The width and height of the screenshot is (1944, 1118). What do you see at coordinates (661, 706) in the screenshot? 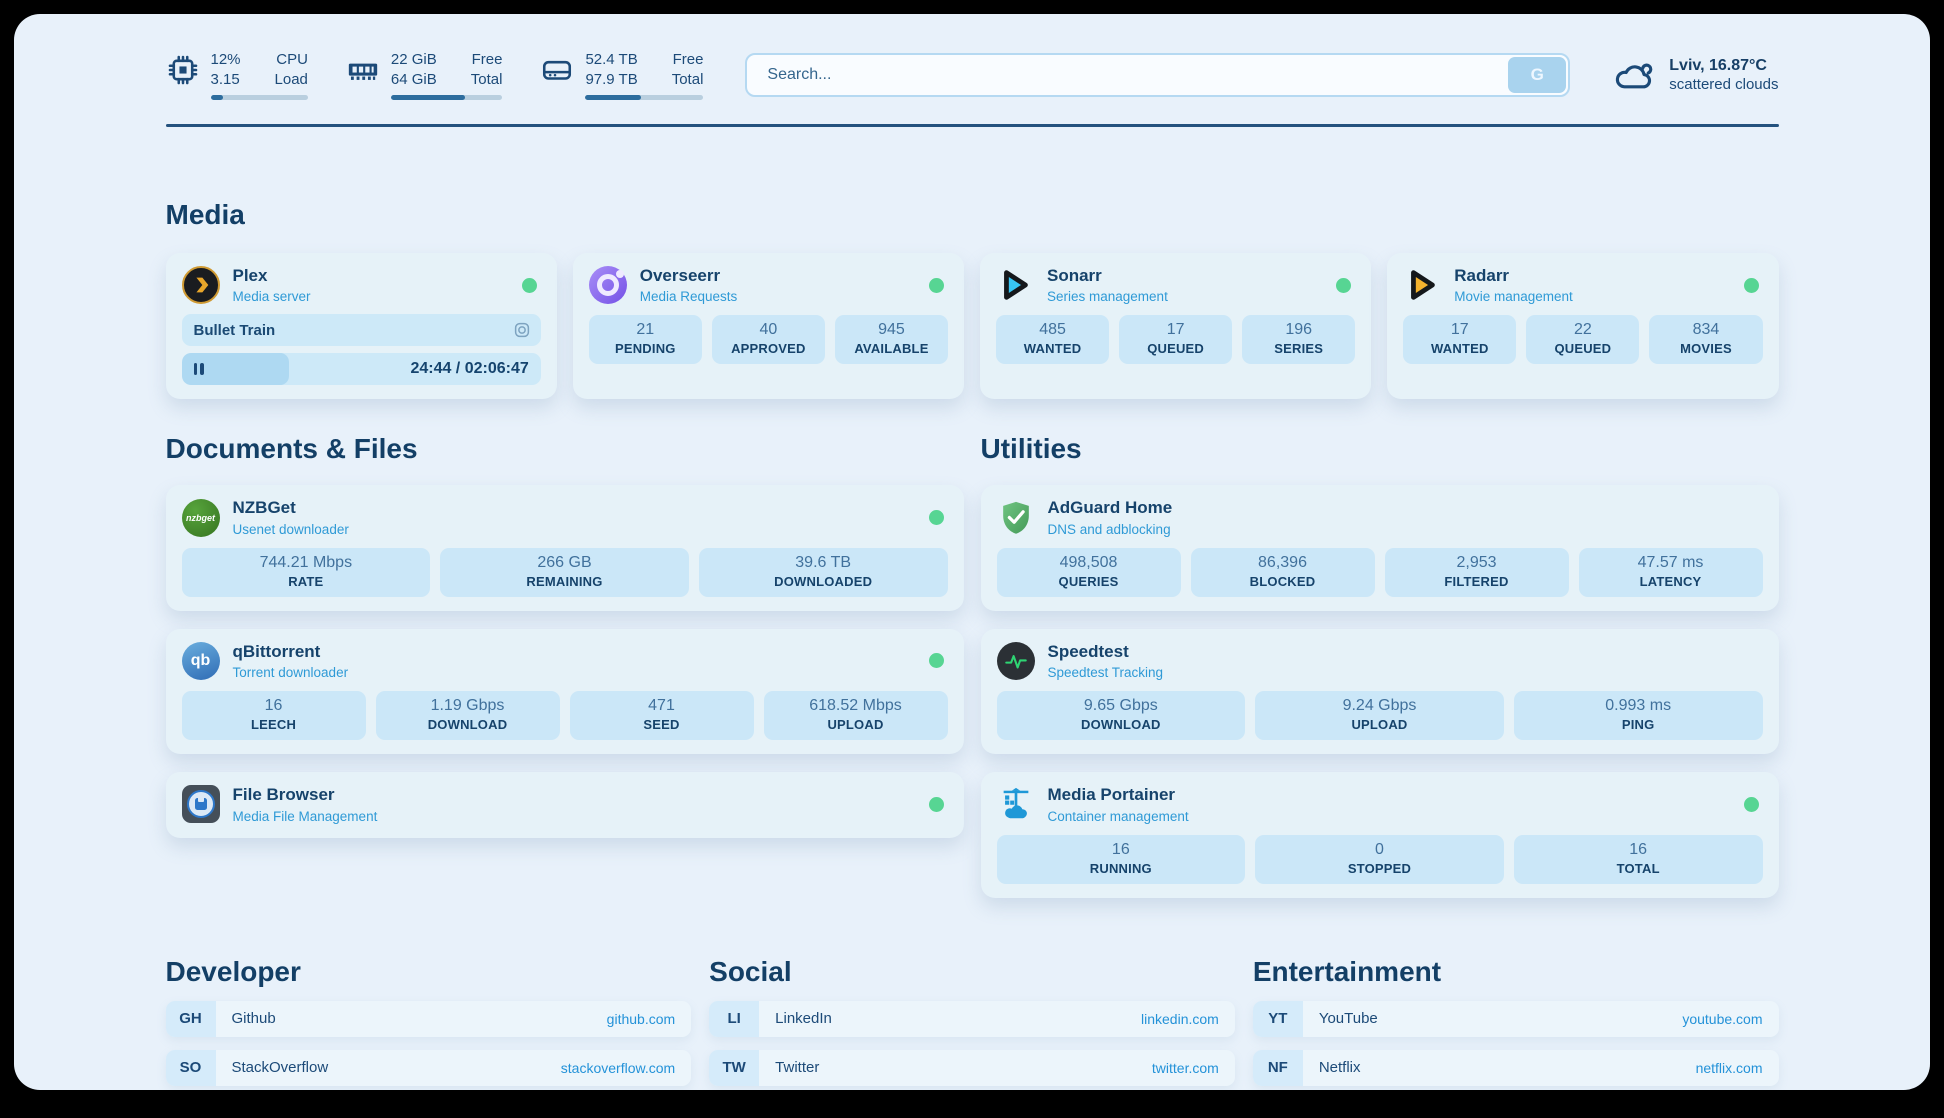
I see `stat-value: 471` at bounding box center [661, 706].